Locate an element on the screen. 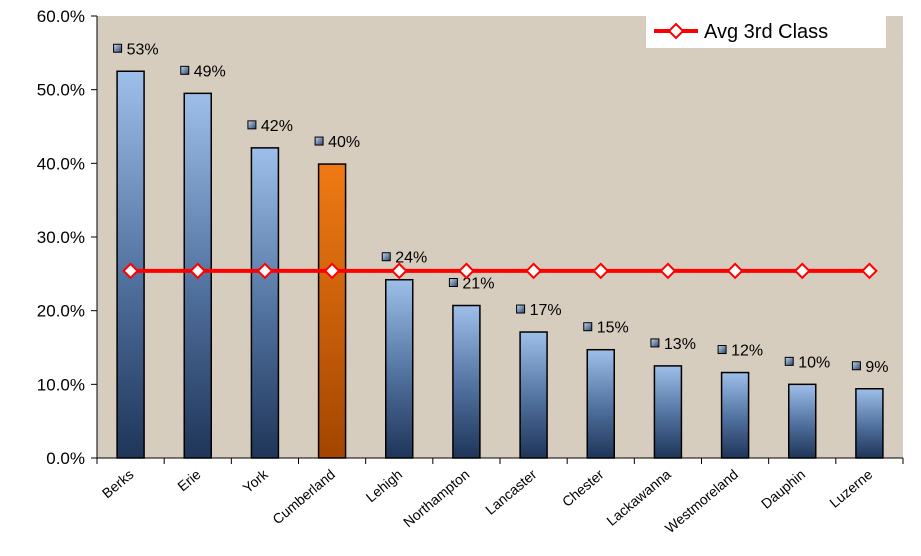 This screenshot has height=556, width=921. y-tick-label: 60.0% is located at coordinates (61, 16).